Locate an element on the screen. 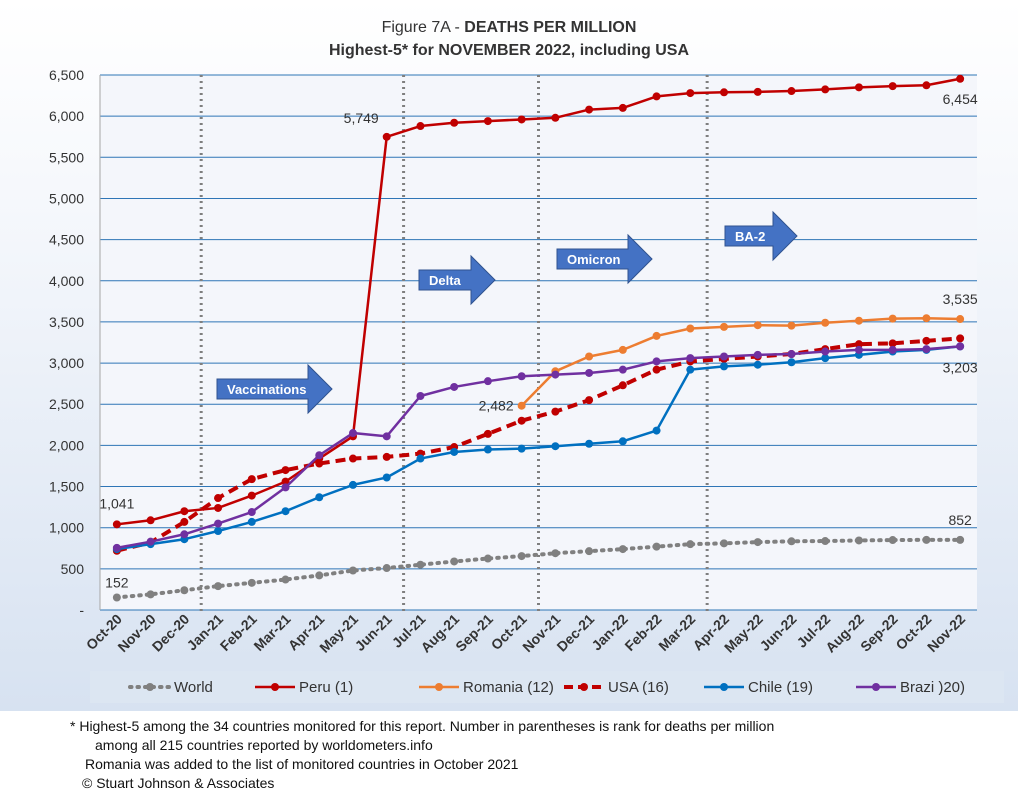 This screenshot has height=795, width=1018. x-tick-label: Nov-22 is located at coordinates (946, 633).